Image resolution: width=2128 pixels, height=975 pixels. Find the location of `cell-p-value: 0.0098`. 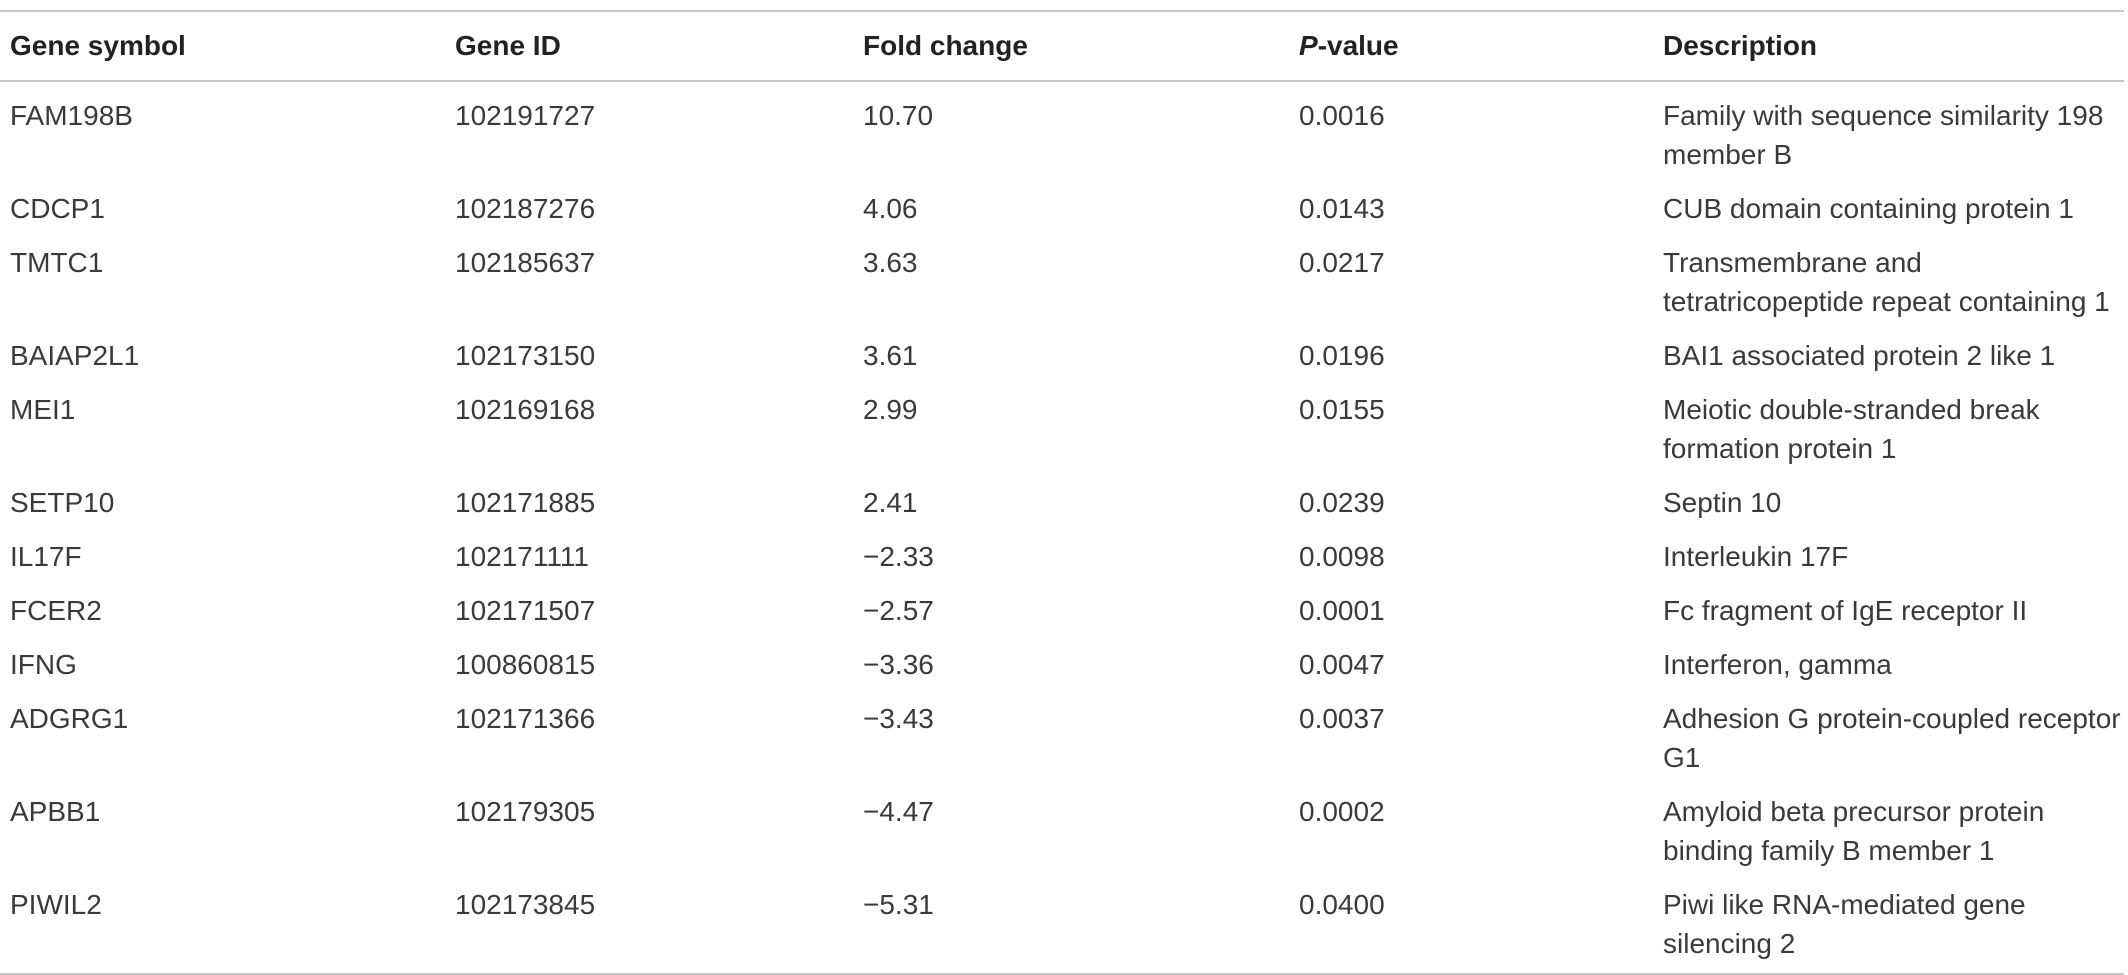

cell-p-value: 0.0098 is located at coordinates (1342, 556).